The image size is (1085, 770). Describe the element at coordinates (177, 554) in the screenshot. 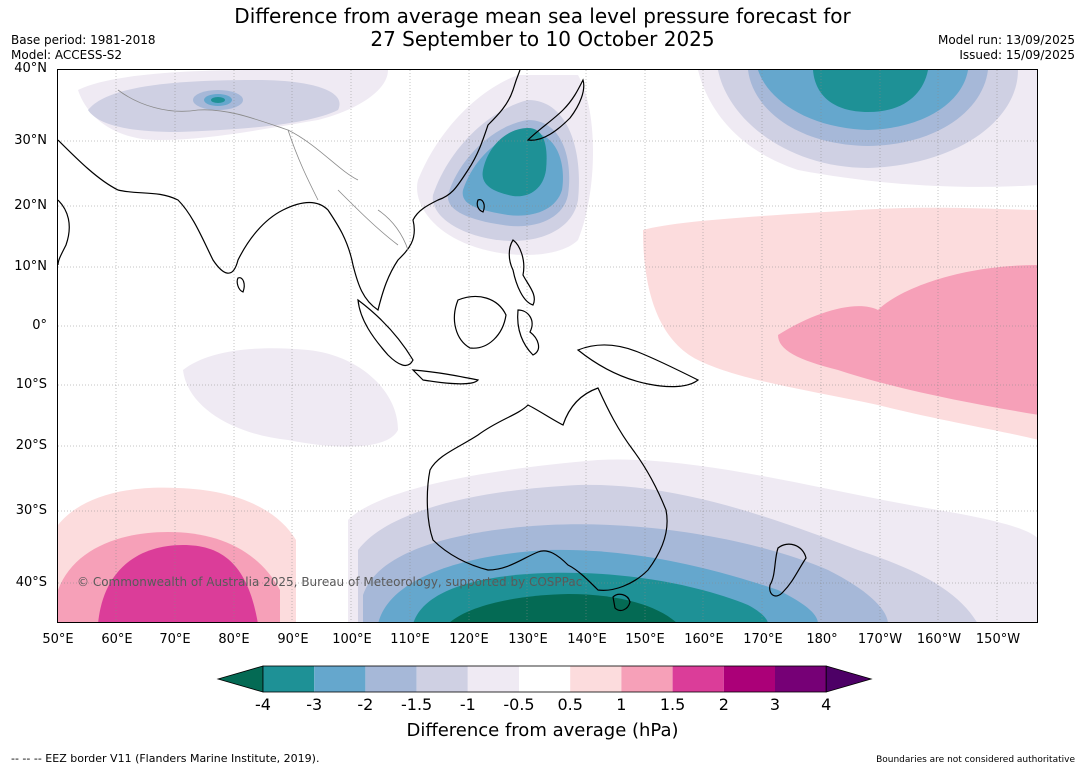

I see `anomaly-high-southwest` at that location.